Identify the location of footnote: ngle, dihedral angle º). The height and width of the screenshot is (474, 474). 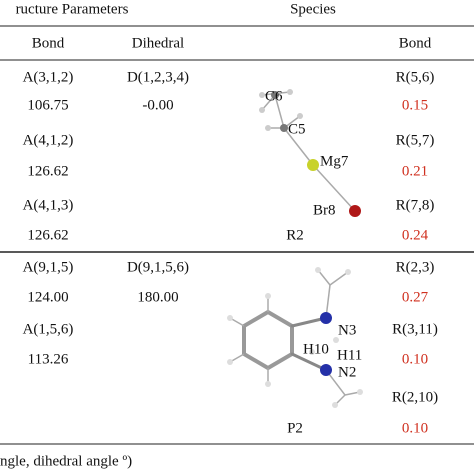
(66, 461).